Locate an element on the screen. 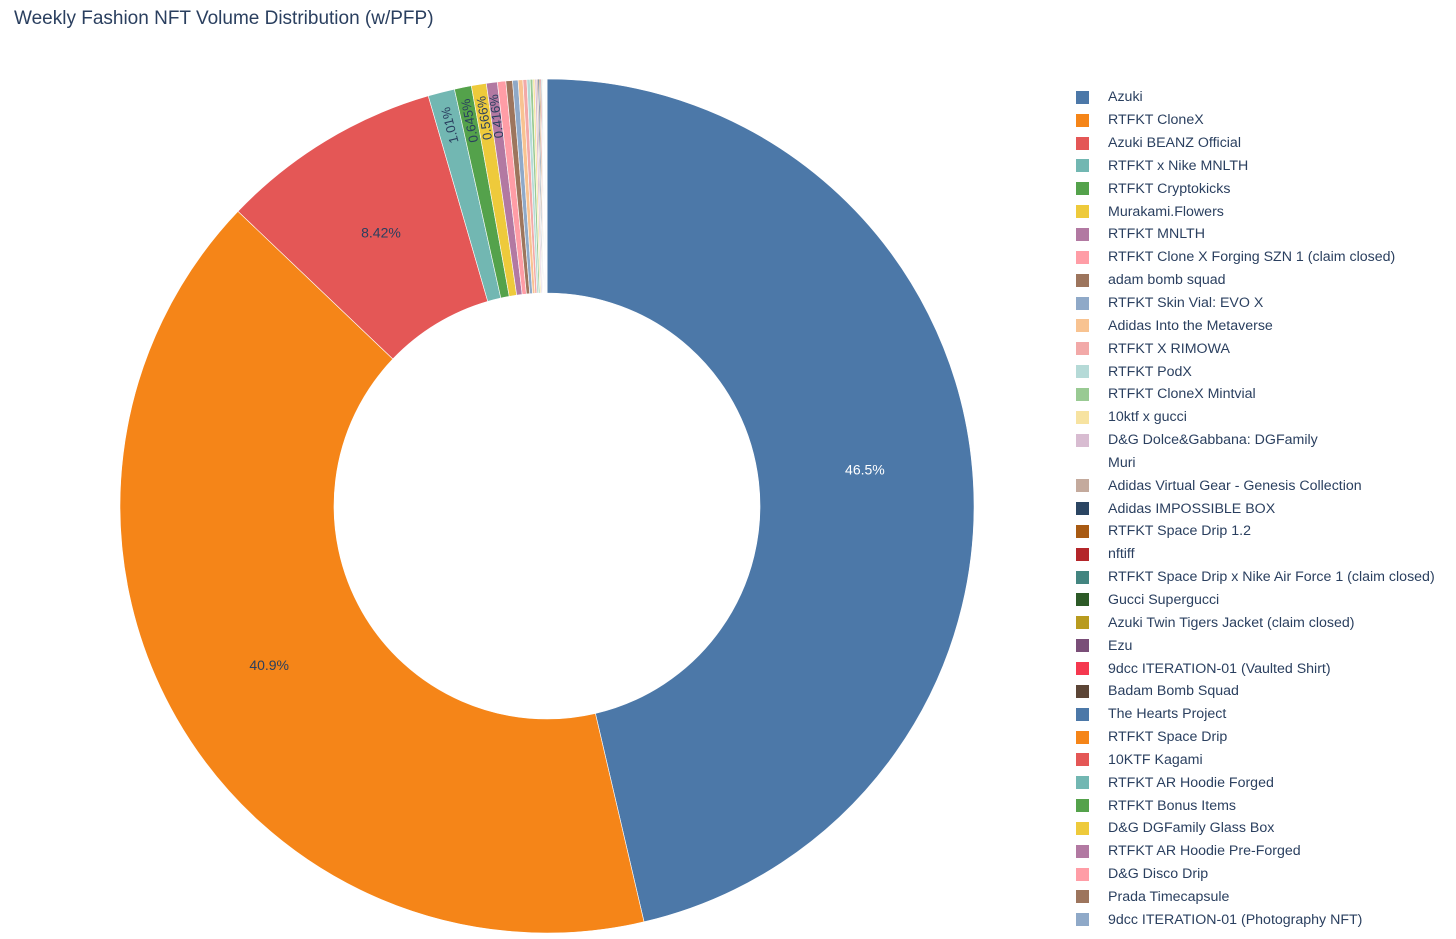 This screenshot has height=939, width=1456. legend-item: RTFKT X RIMOWA is located at coordinates (1266, 348).